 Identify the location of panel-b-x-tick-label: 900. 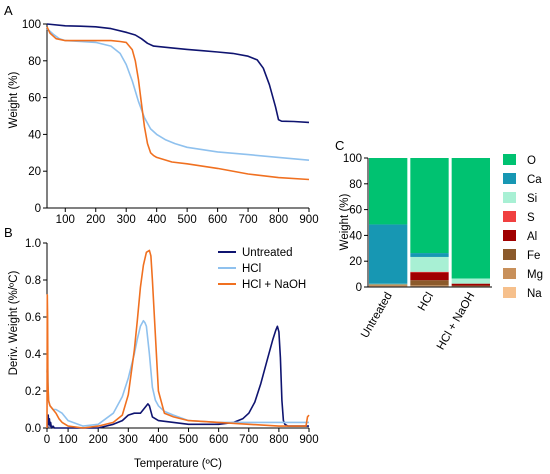
(308, 440).